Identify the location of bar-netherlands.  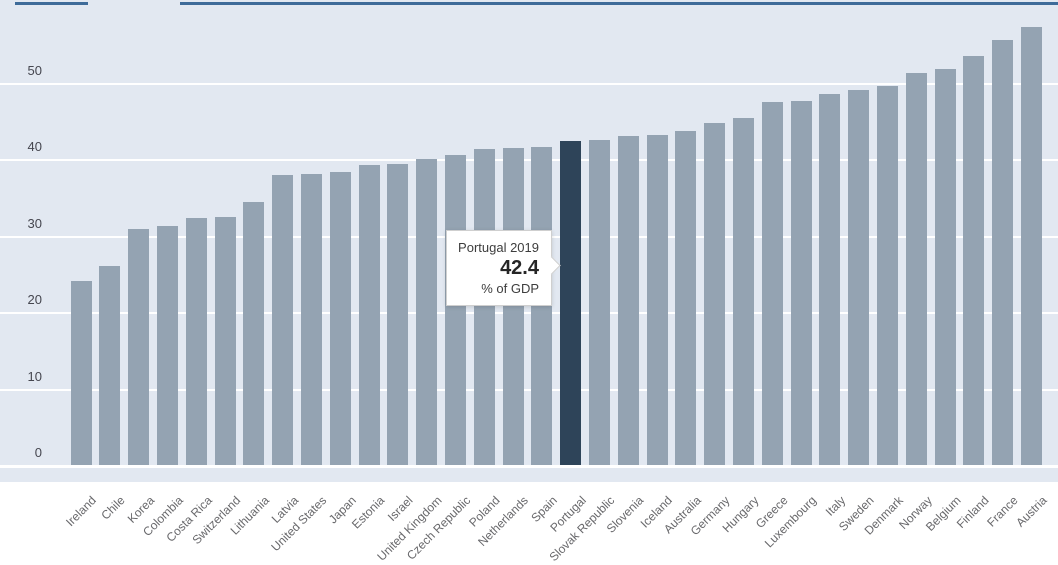
(513, 306).